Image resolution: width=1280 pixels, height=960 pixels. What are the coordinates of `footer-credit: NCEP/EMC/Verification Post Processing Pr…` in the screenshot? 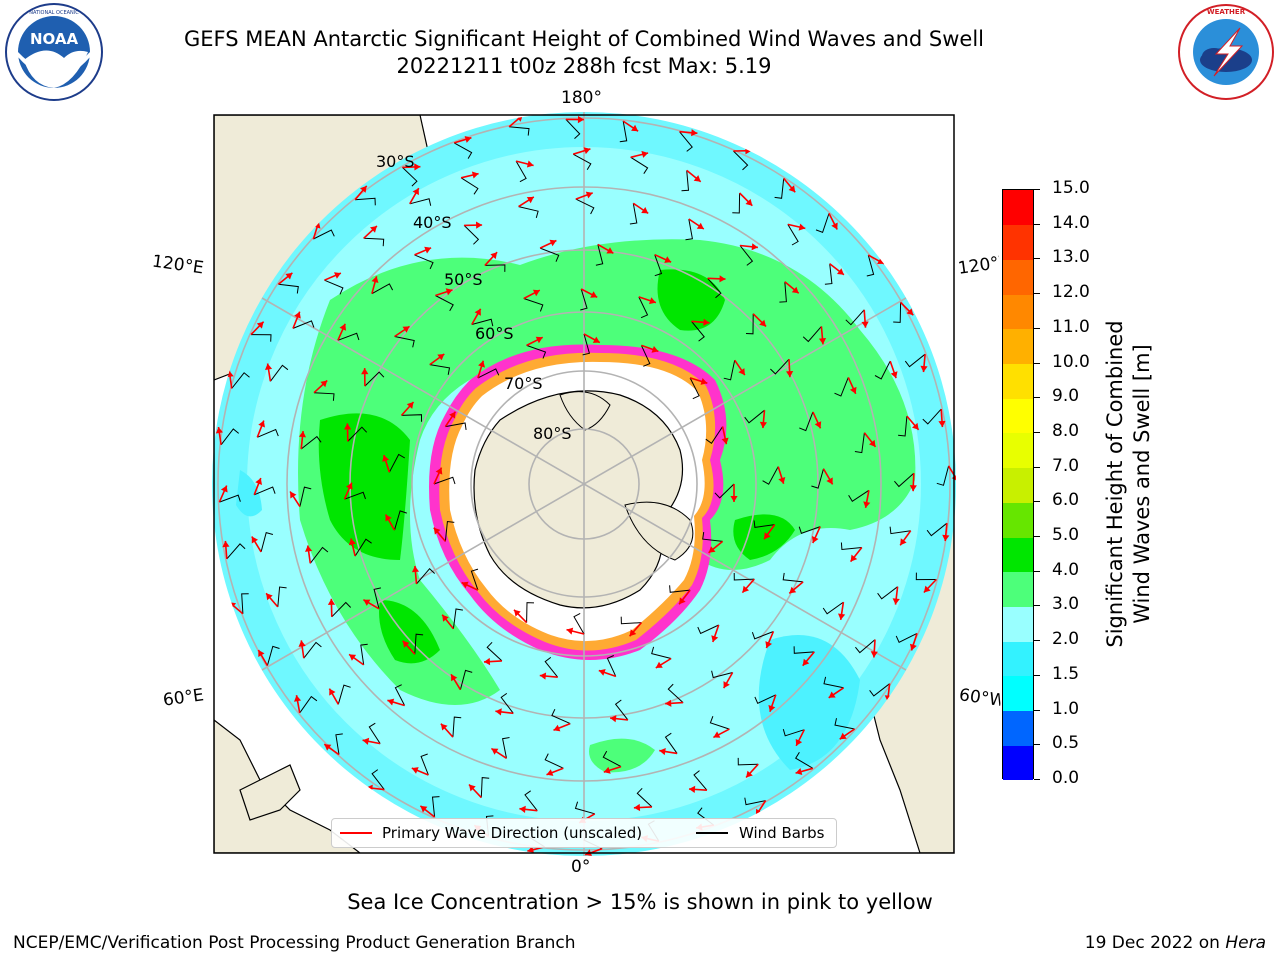 It's located at (294, 943).